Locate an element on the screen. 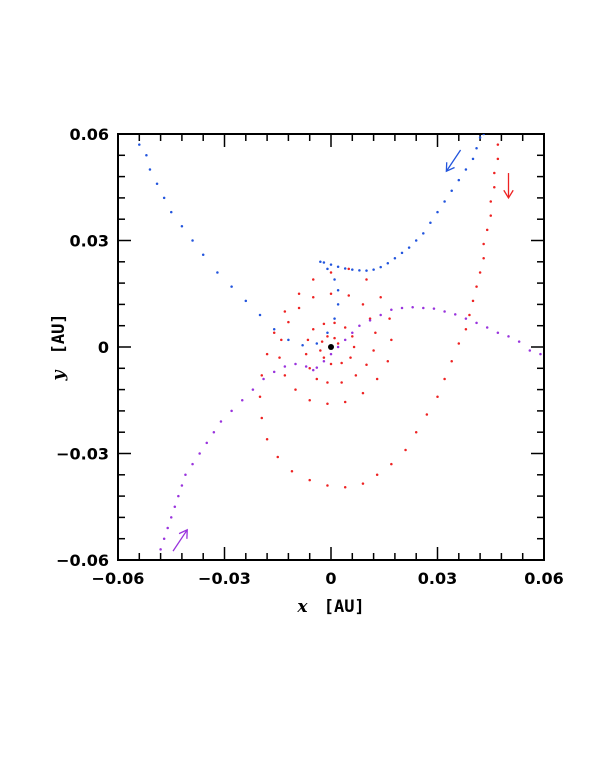 This screenshot has height=770, width=595. y-axis-label-var: y is located at coordinates (59, 376).